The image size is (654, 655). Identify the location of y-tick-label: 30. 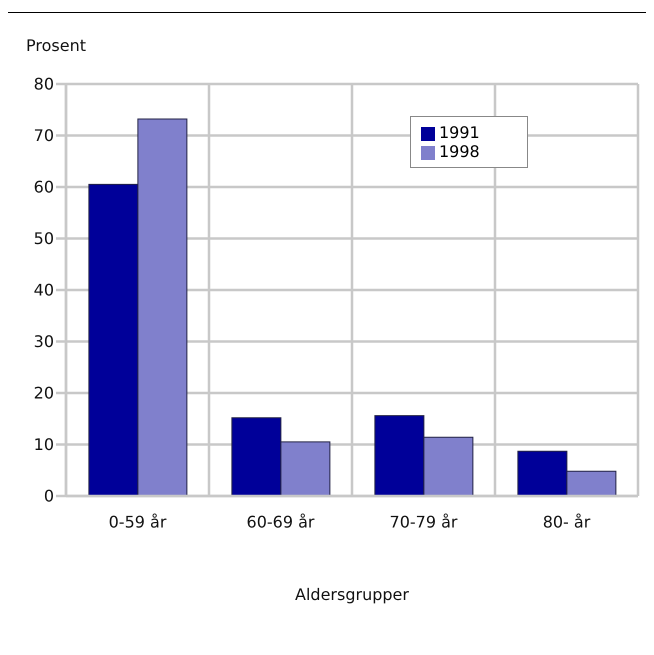
(44, 342).